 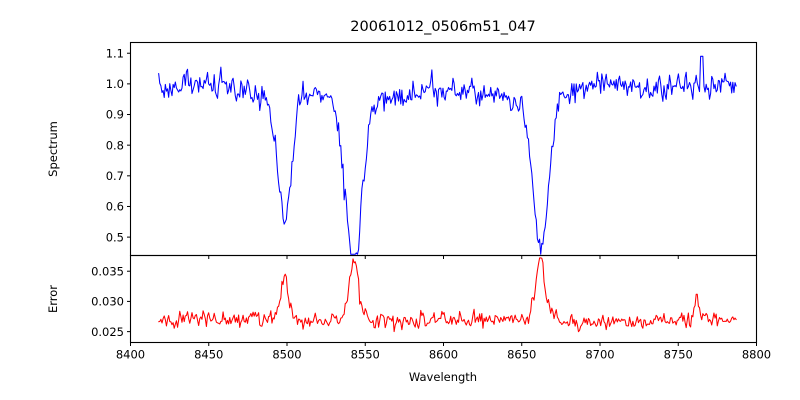 What do you see at coordinates (599, 355) in the screenshot?
I see `x-tick-label: 8700` at bounding box center [599, 355].